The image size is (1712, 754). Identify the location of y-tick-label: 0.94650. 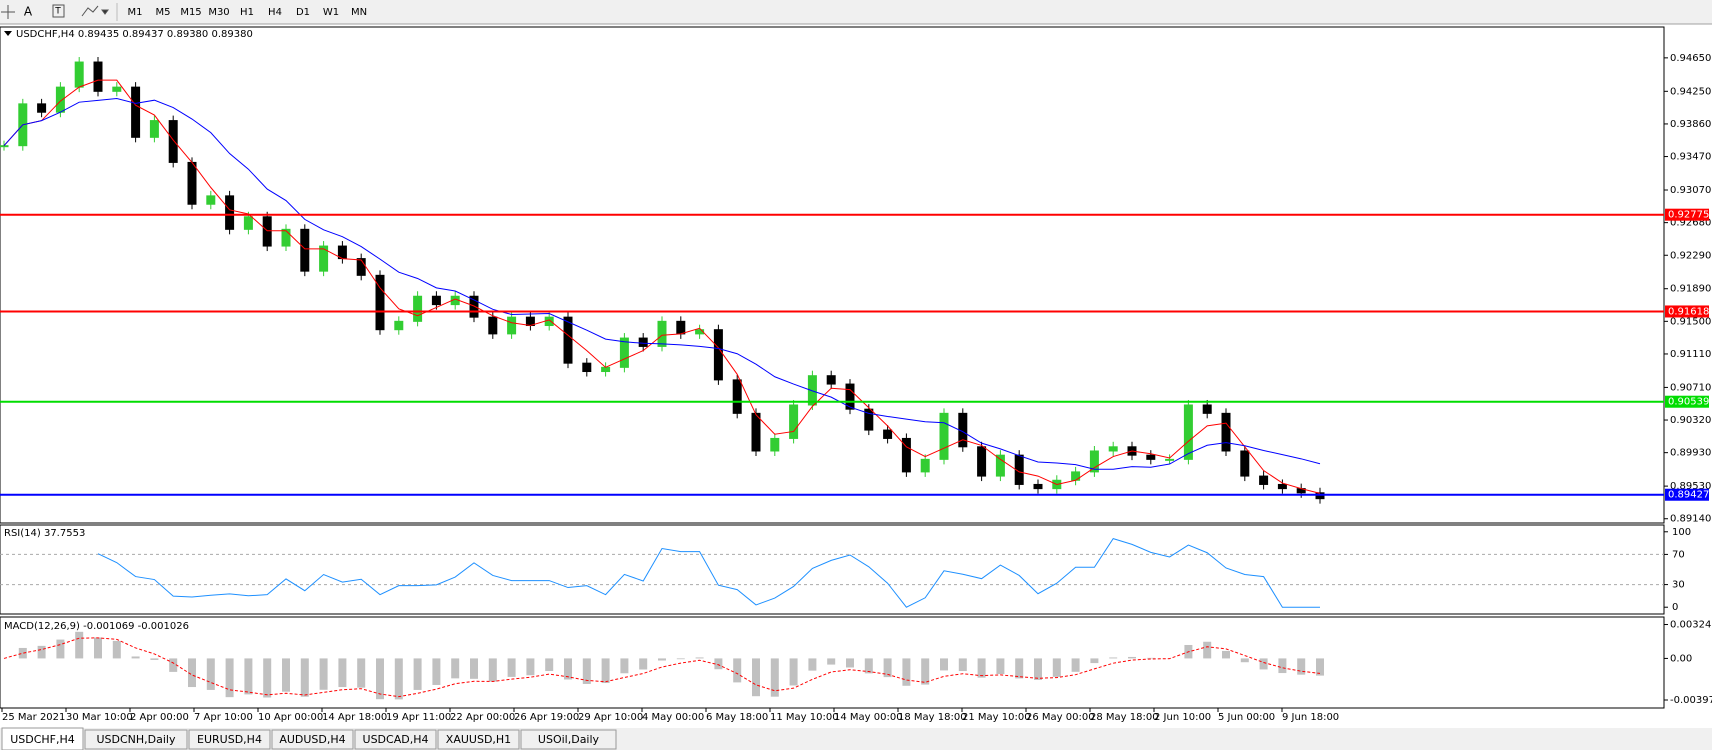
(1690, 58).